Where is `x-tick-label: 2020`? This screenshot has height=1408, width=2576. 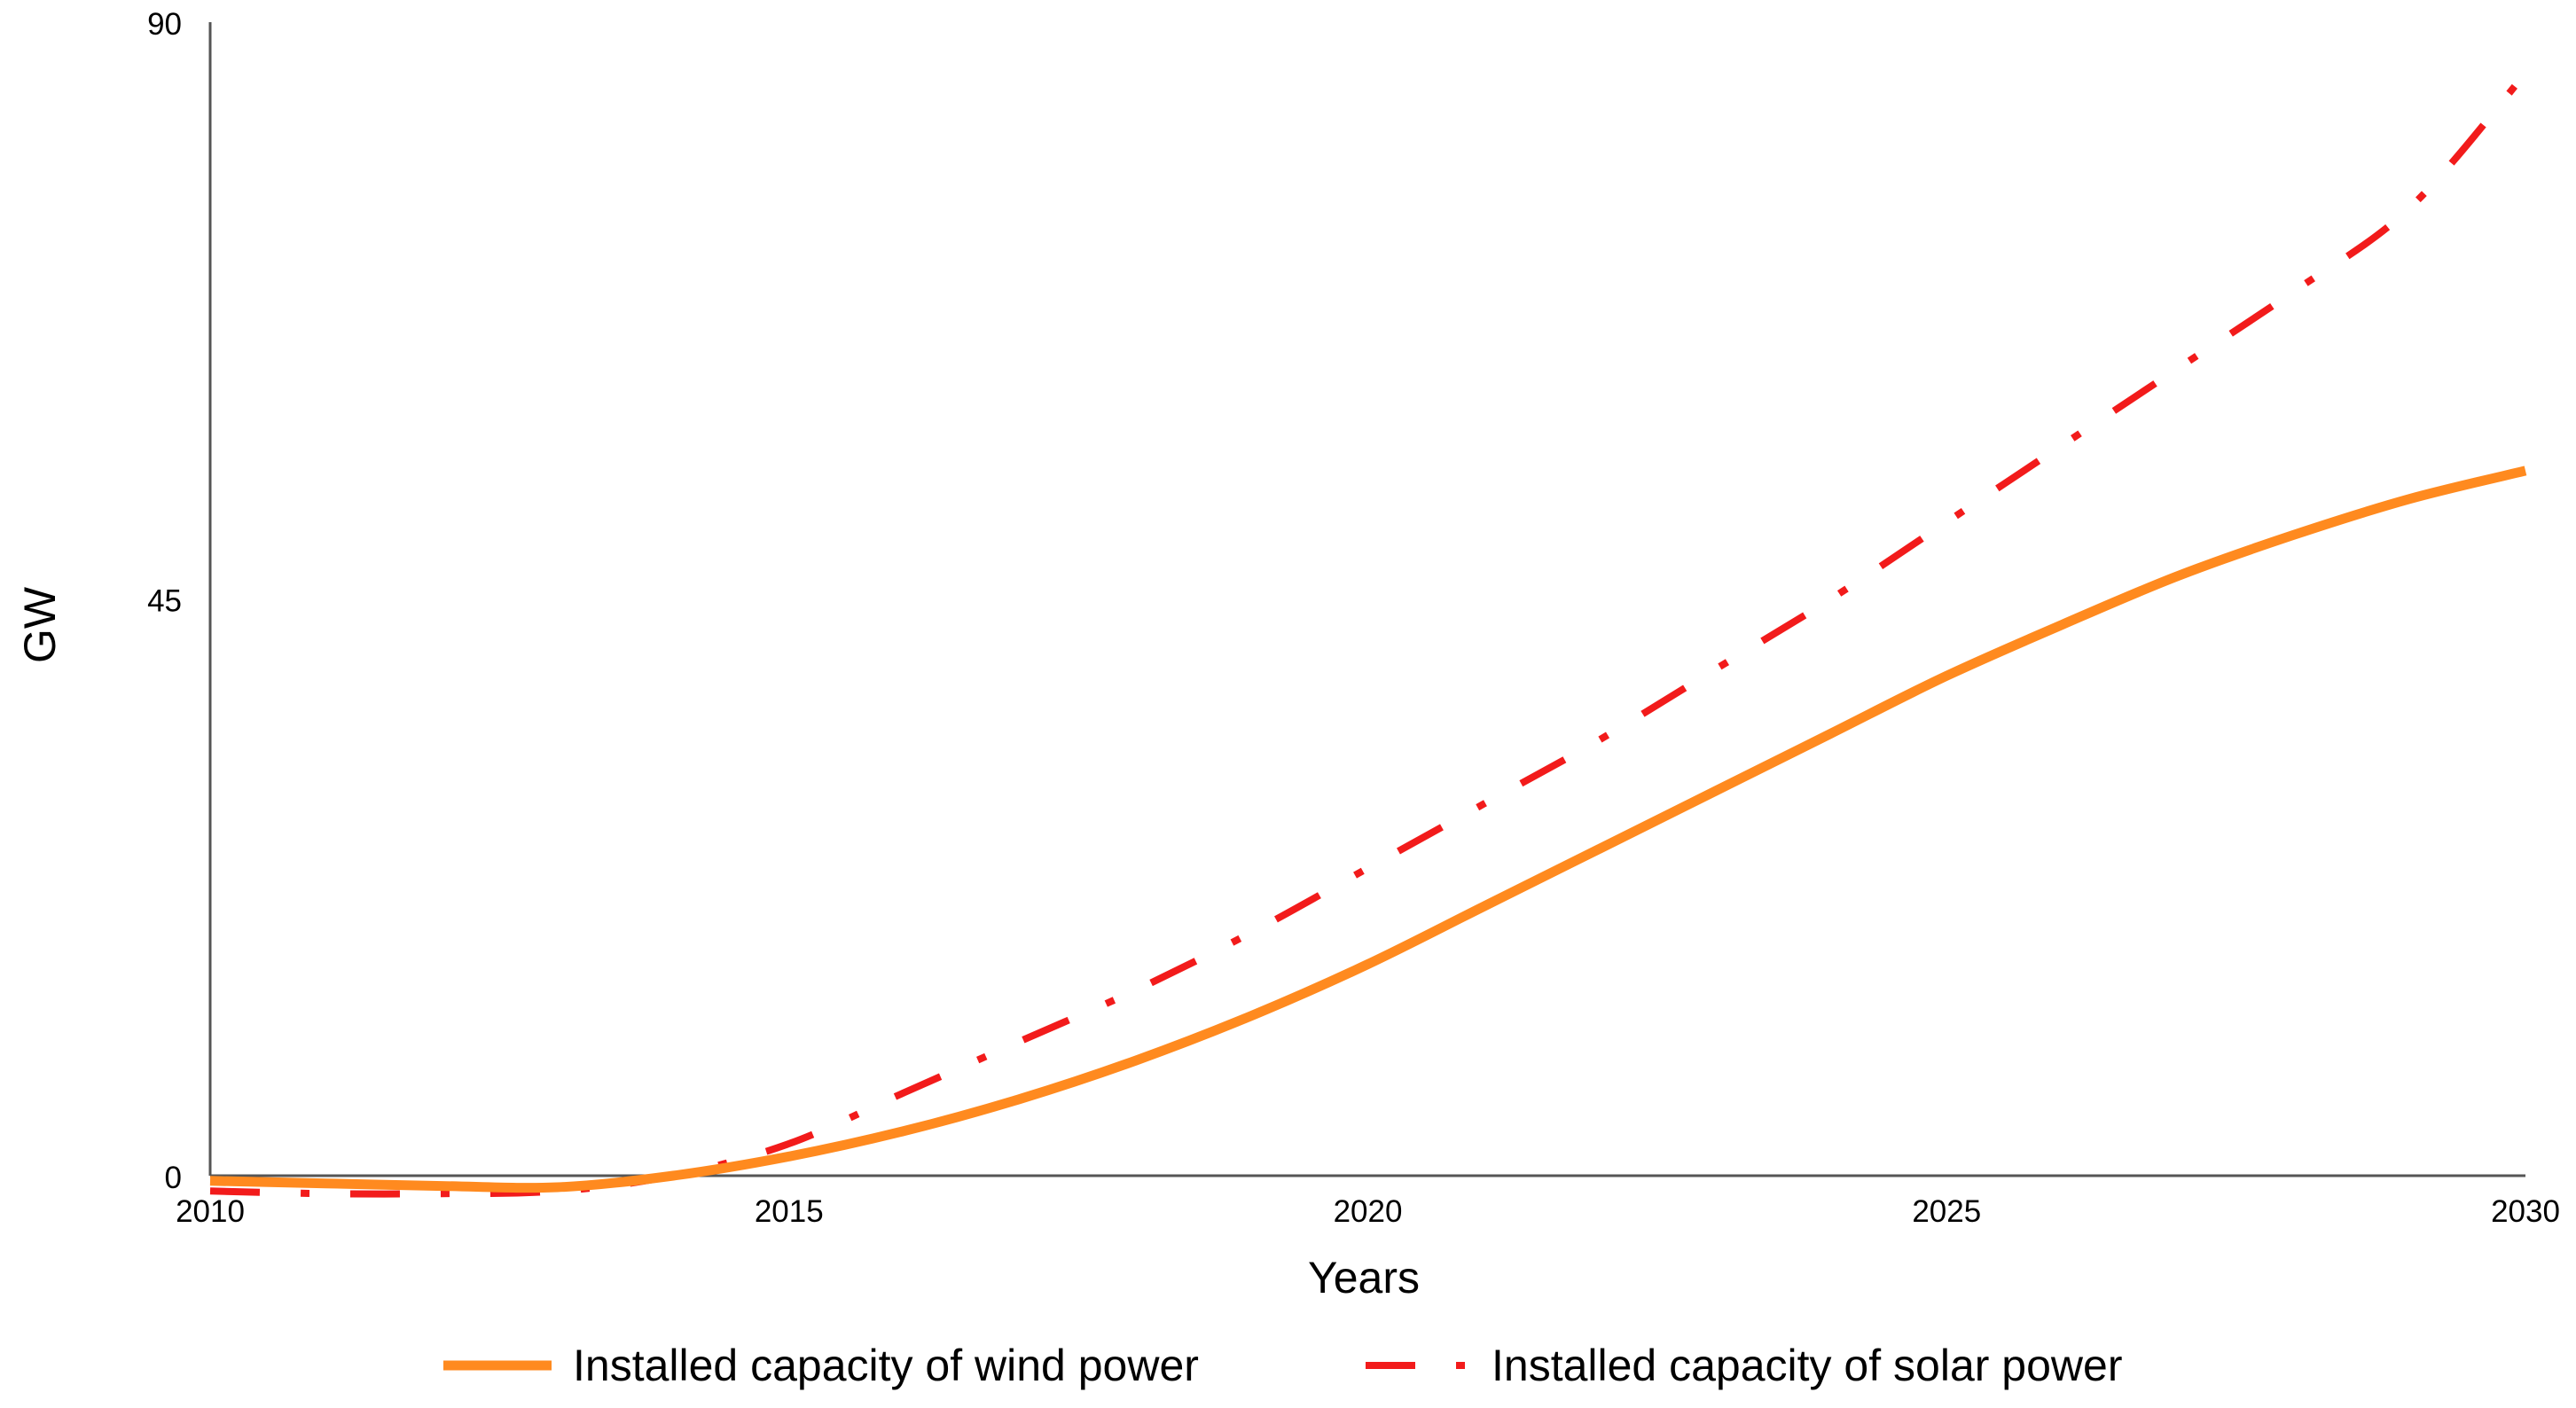 x-tick-label: 2020 is located at coordinates (1368, 1212).